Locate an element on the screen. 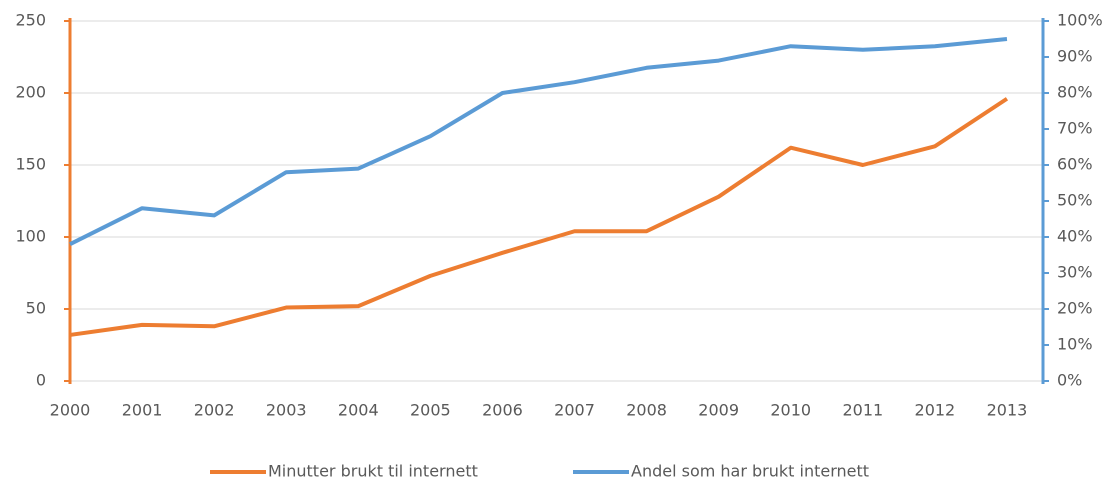 This screenshot has width=1106, height=489. y2-tick-label: 0% is located at coordinates (1069, 380).